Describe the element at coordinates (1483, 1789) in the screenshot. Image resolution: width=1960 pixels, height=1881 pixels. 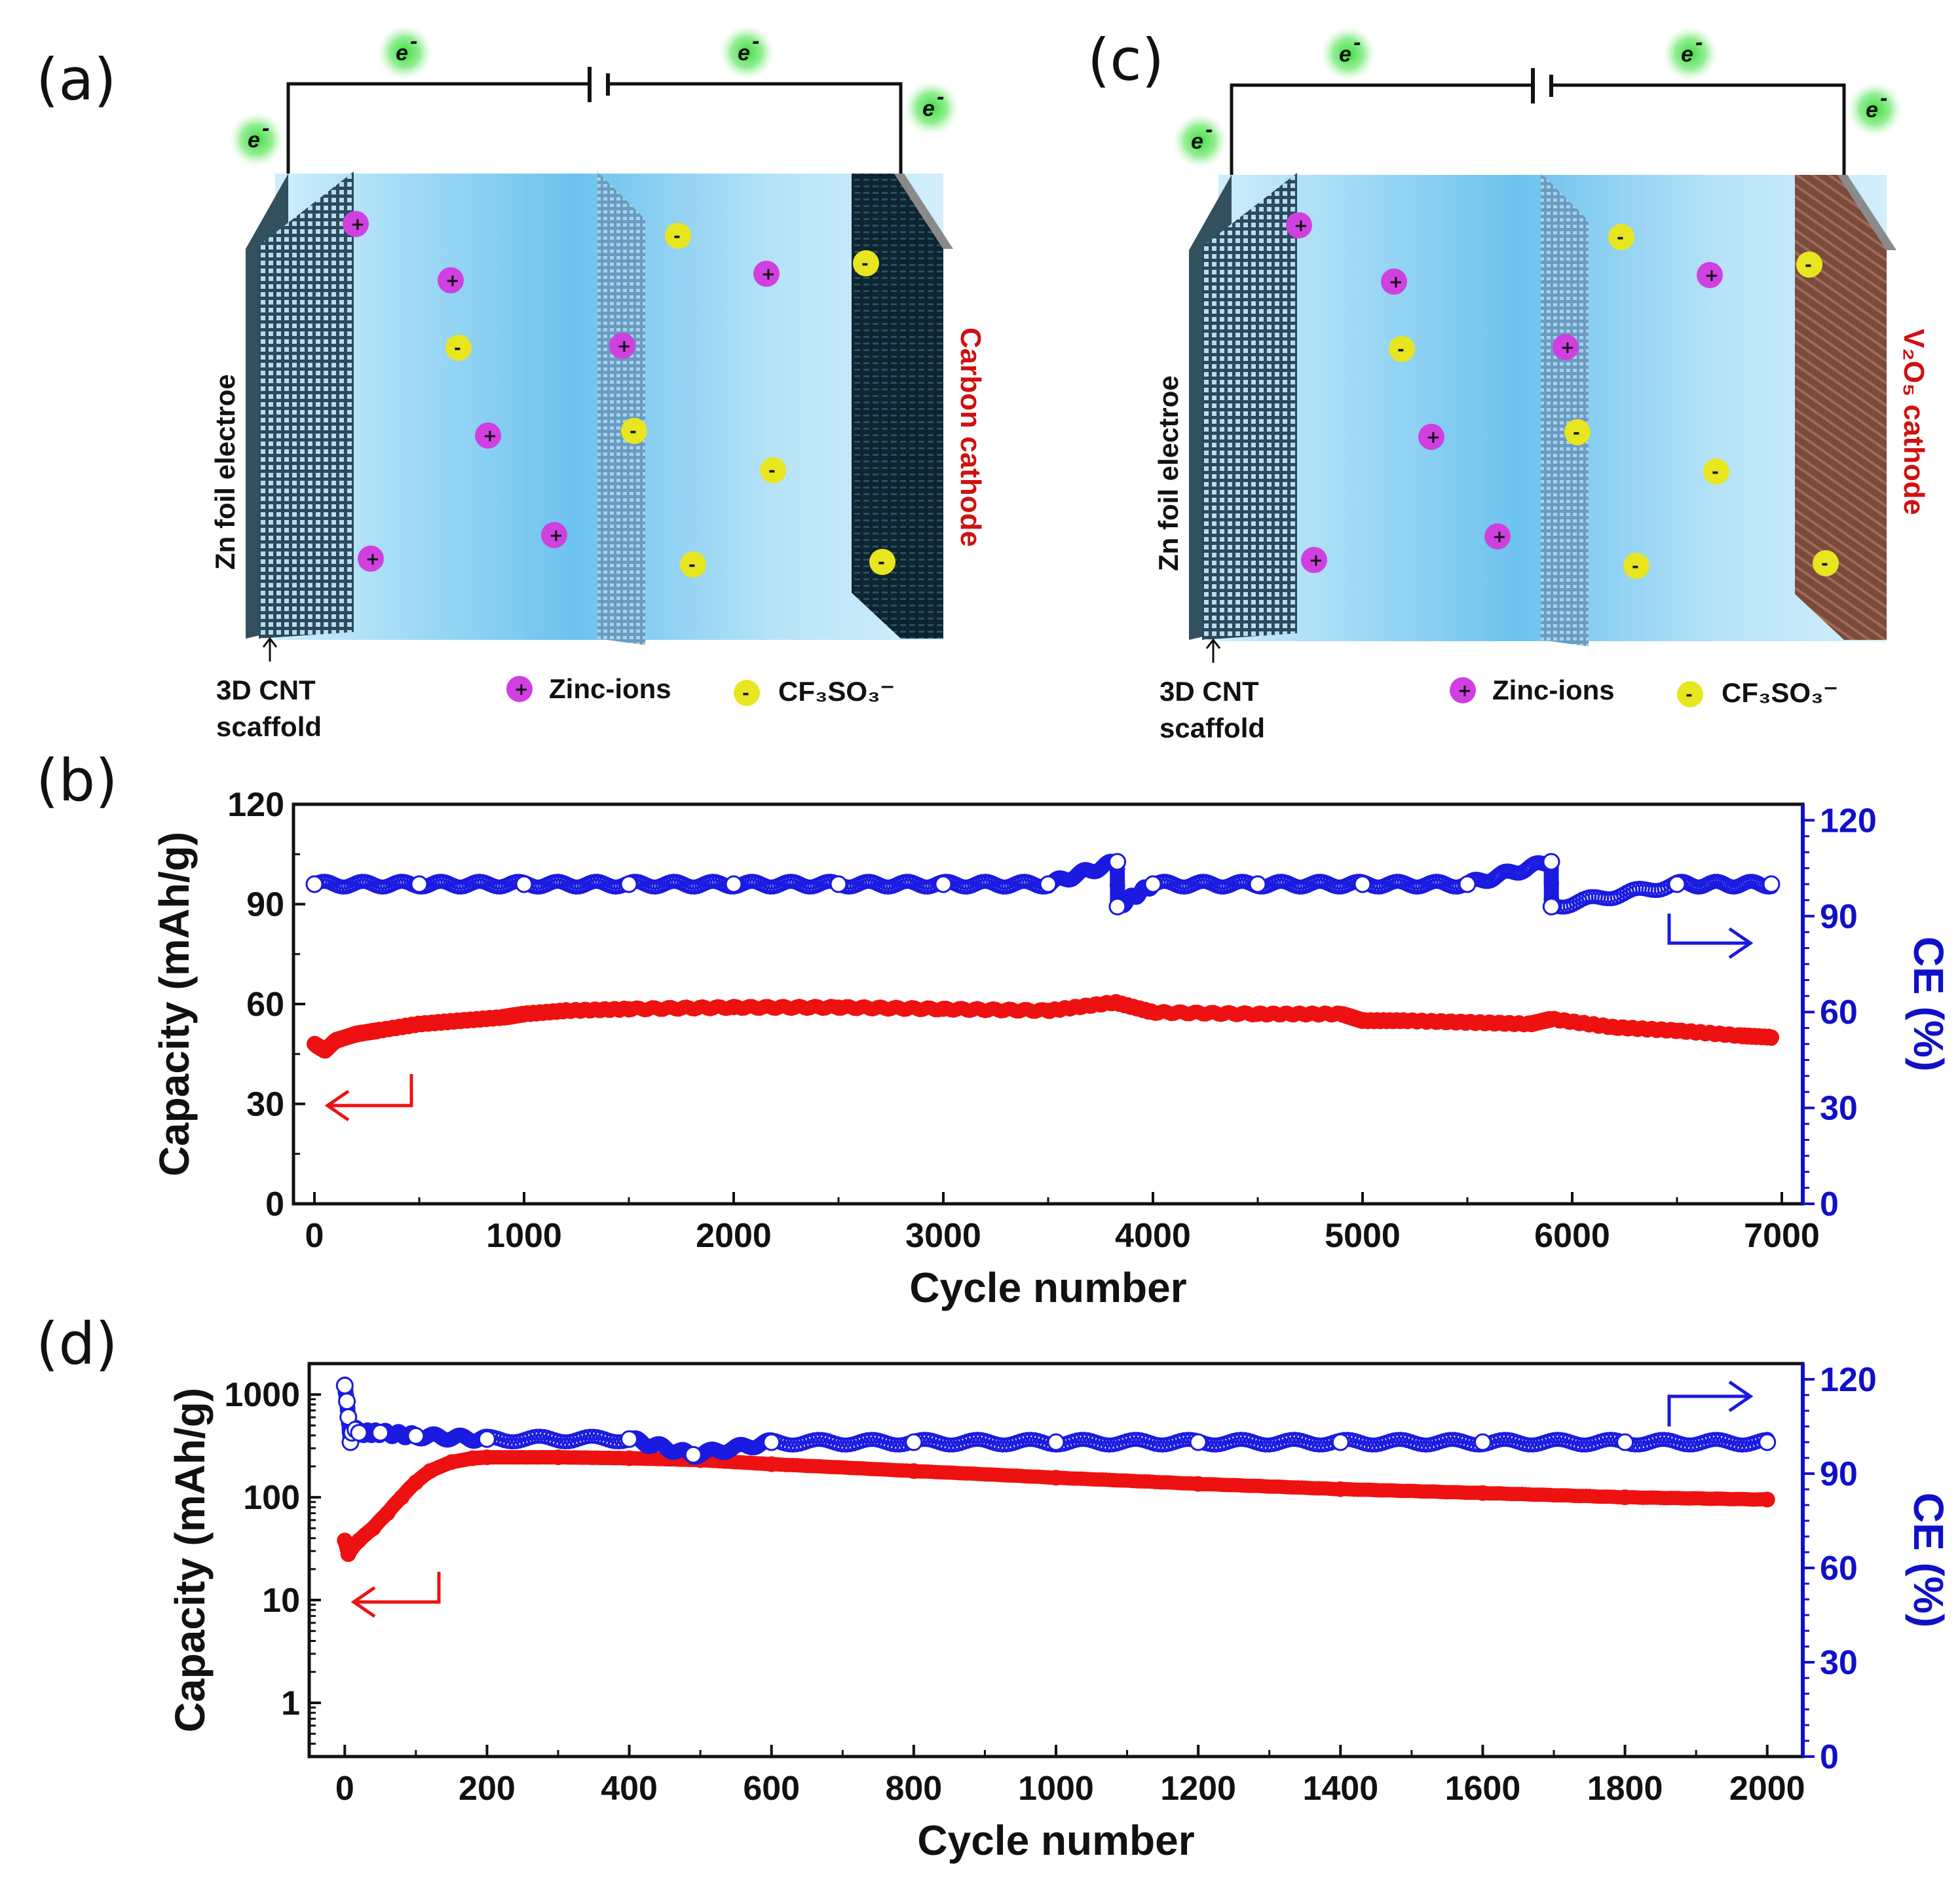
I see `x-tick-label: 1600` at that location.